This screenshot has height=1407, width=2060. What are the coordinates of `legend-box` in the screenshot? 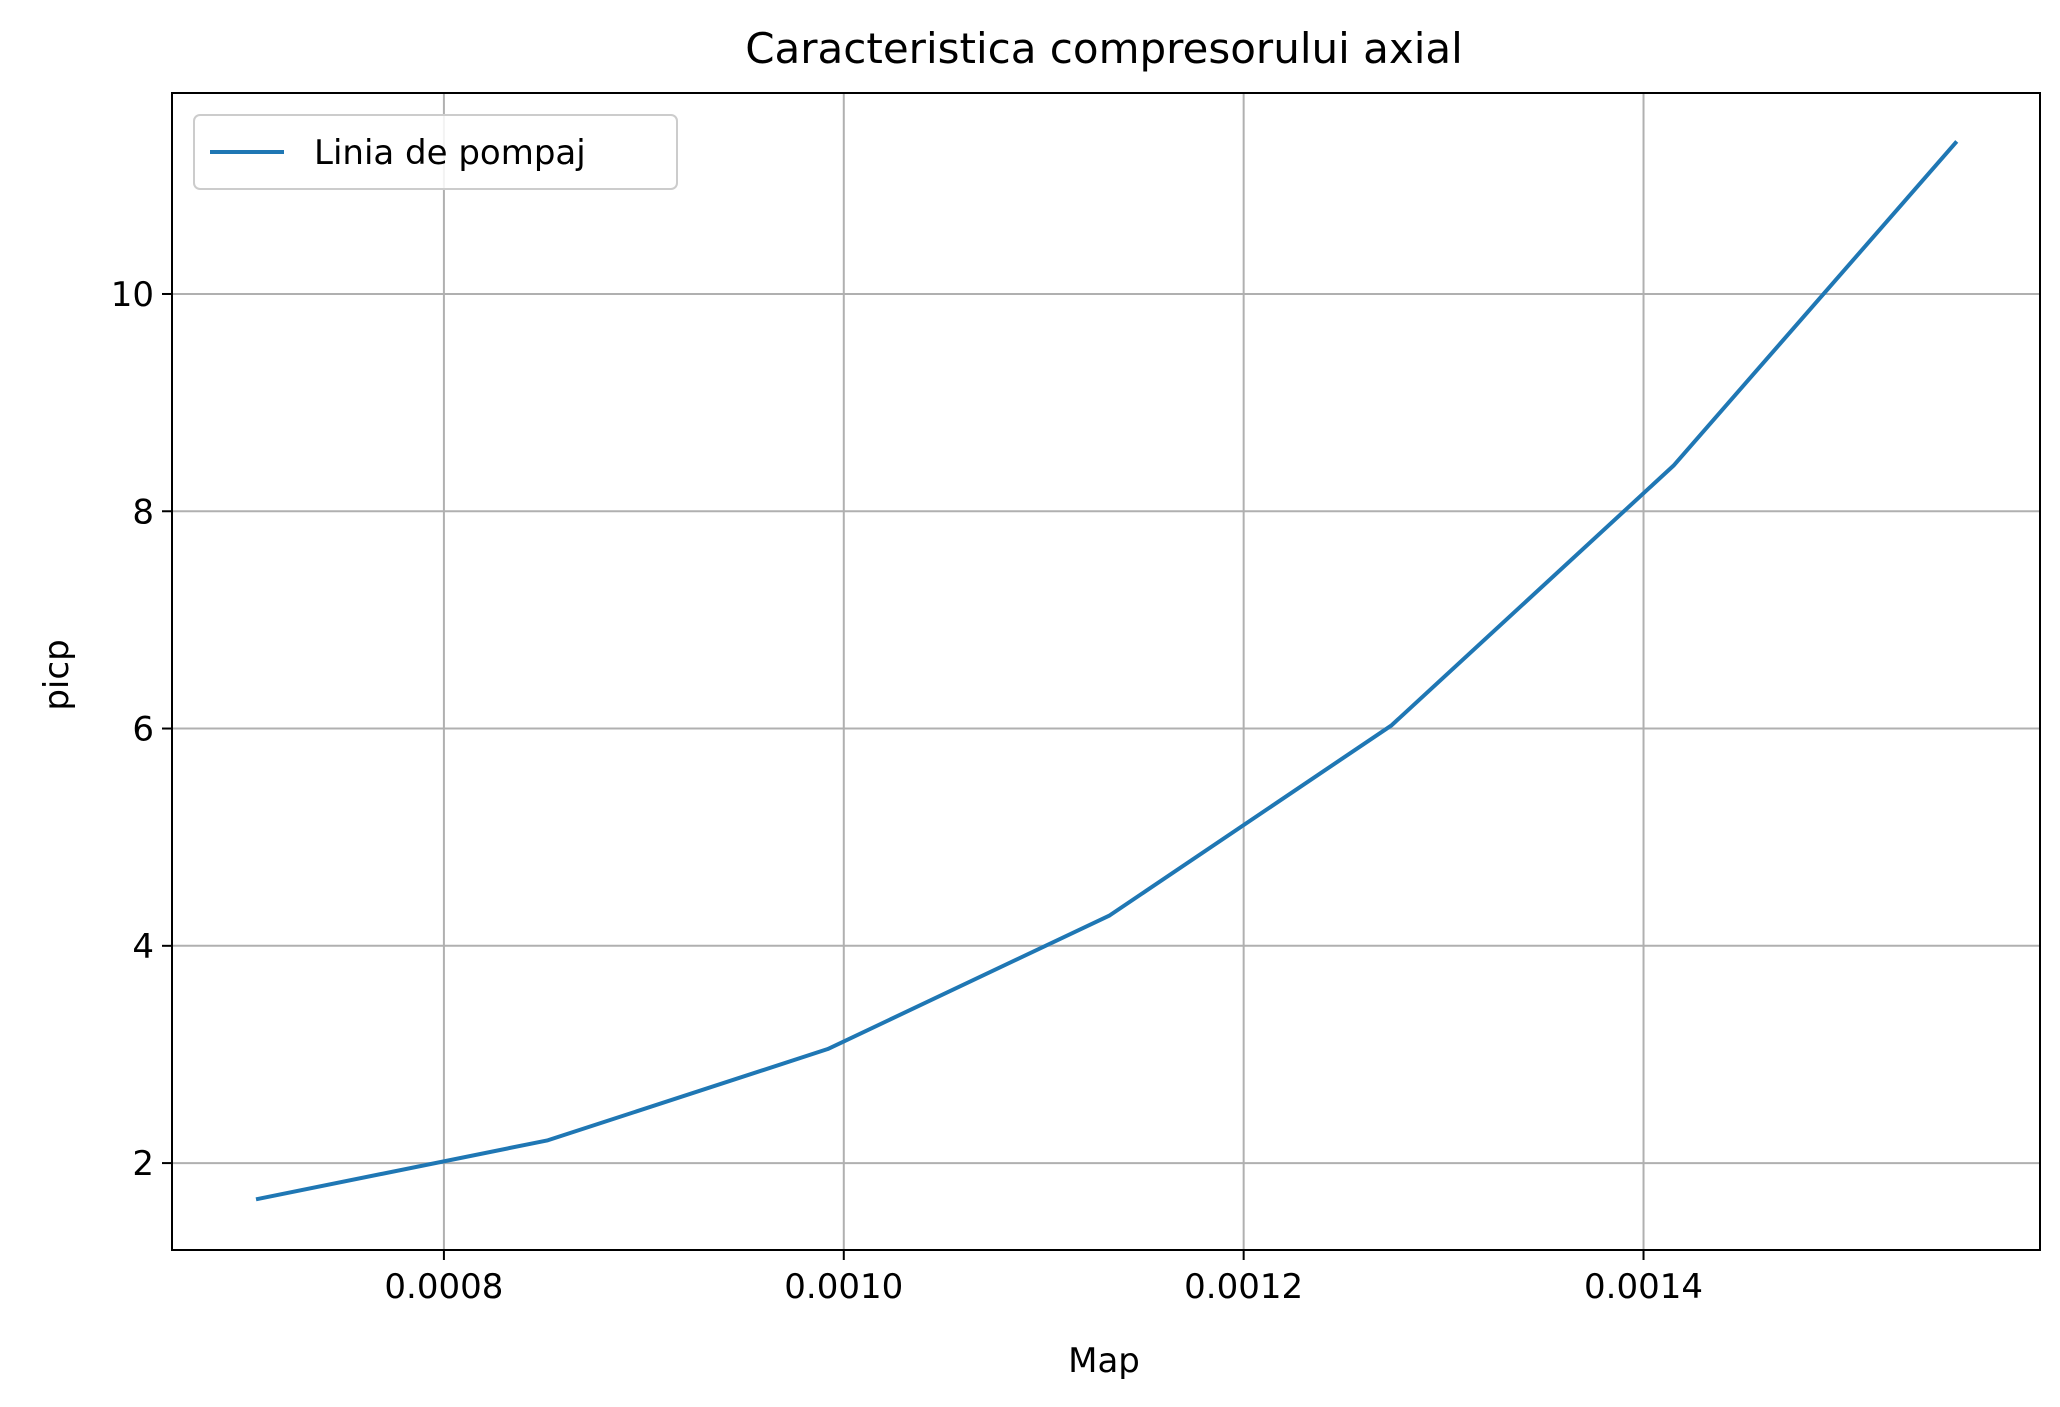 It's located at (435, 152).